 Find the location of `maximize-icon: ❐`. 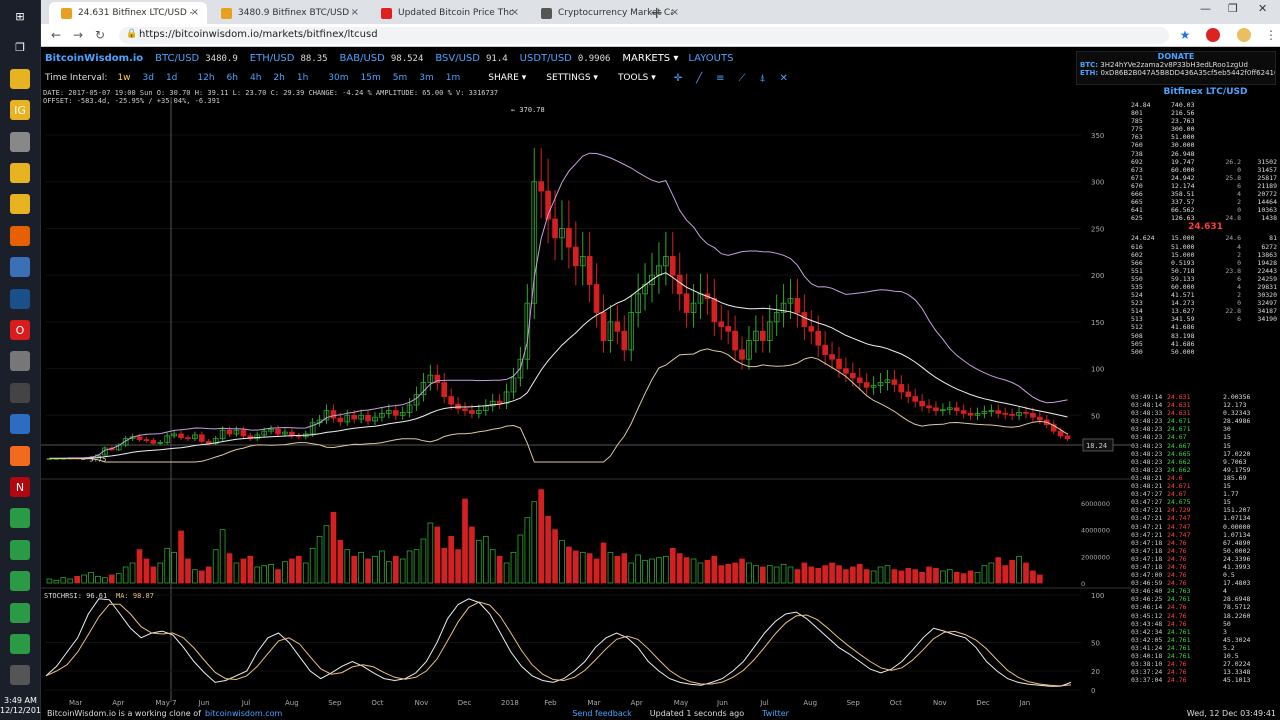

maximize-icon: ❐ is located at coordinates (1233, 8).